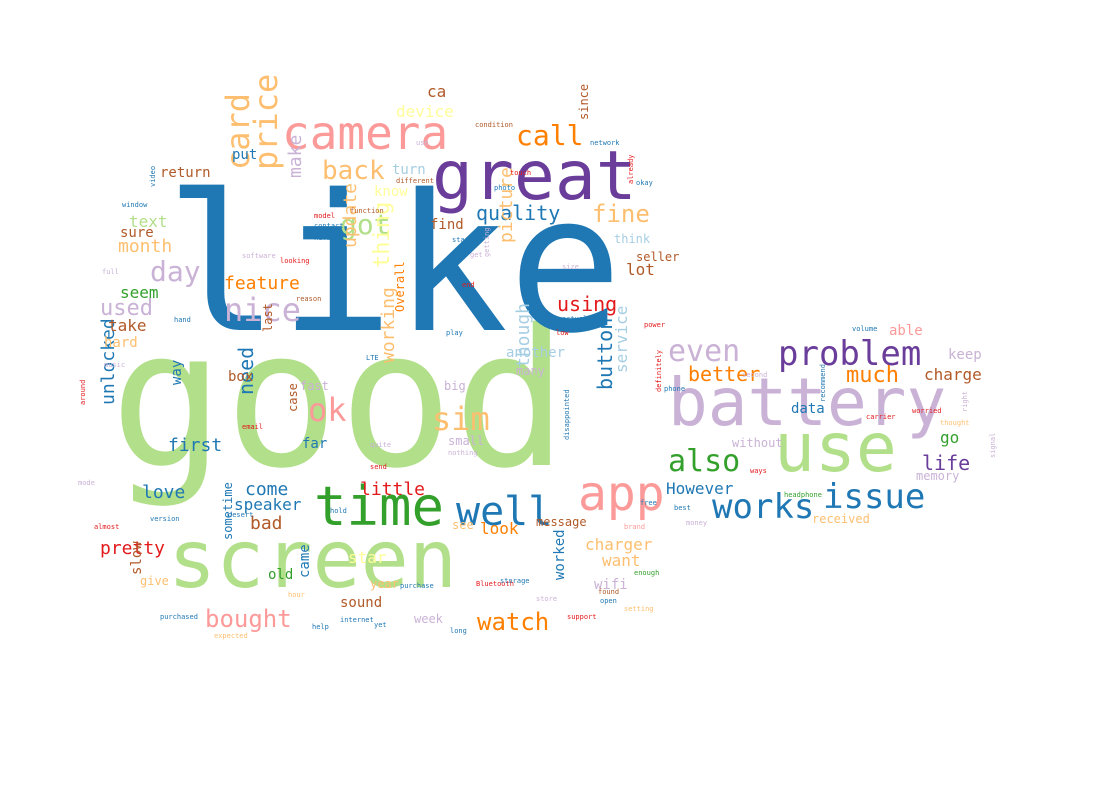 This screenshot has width=1108, height=790. What do you see at coordinates (953, 374) in the screenshot?
I see `cloud-word: charge` at bounding box center [953, 374].